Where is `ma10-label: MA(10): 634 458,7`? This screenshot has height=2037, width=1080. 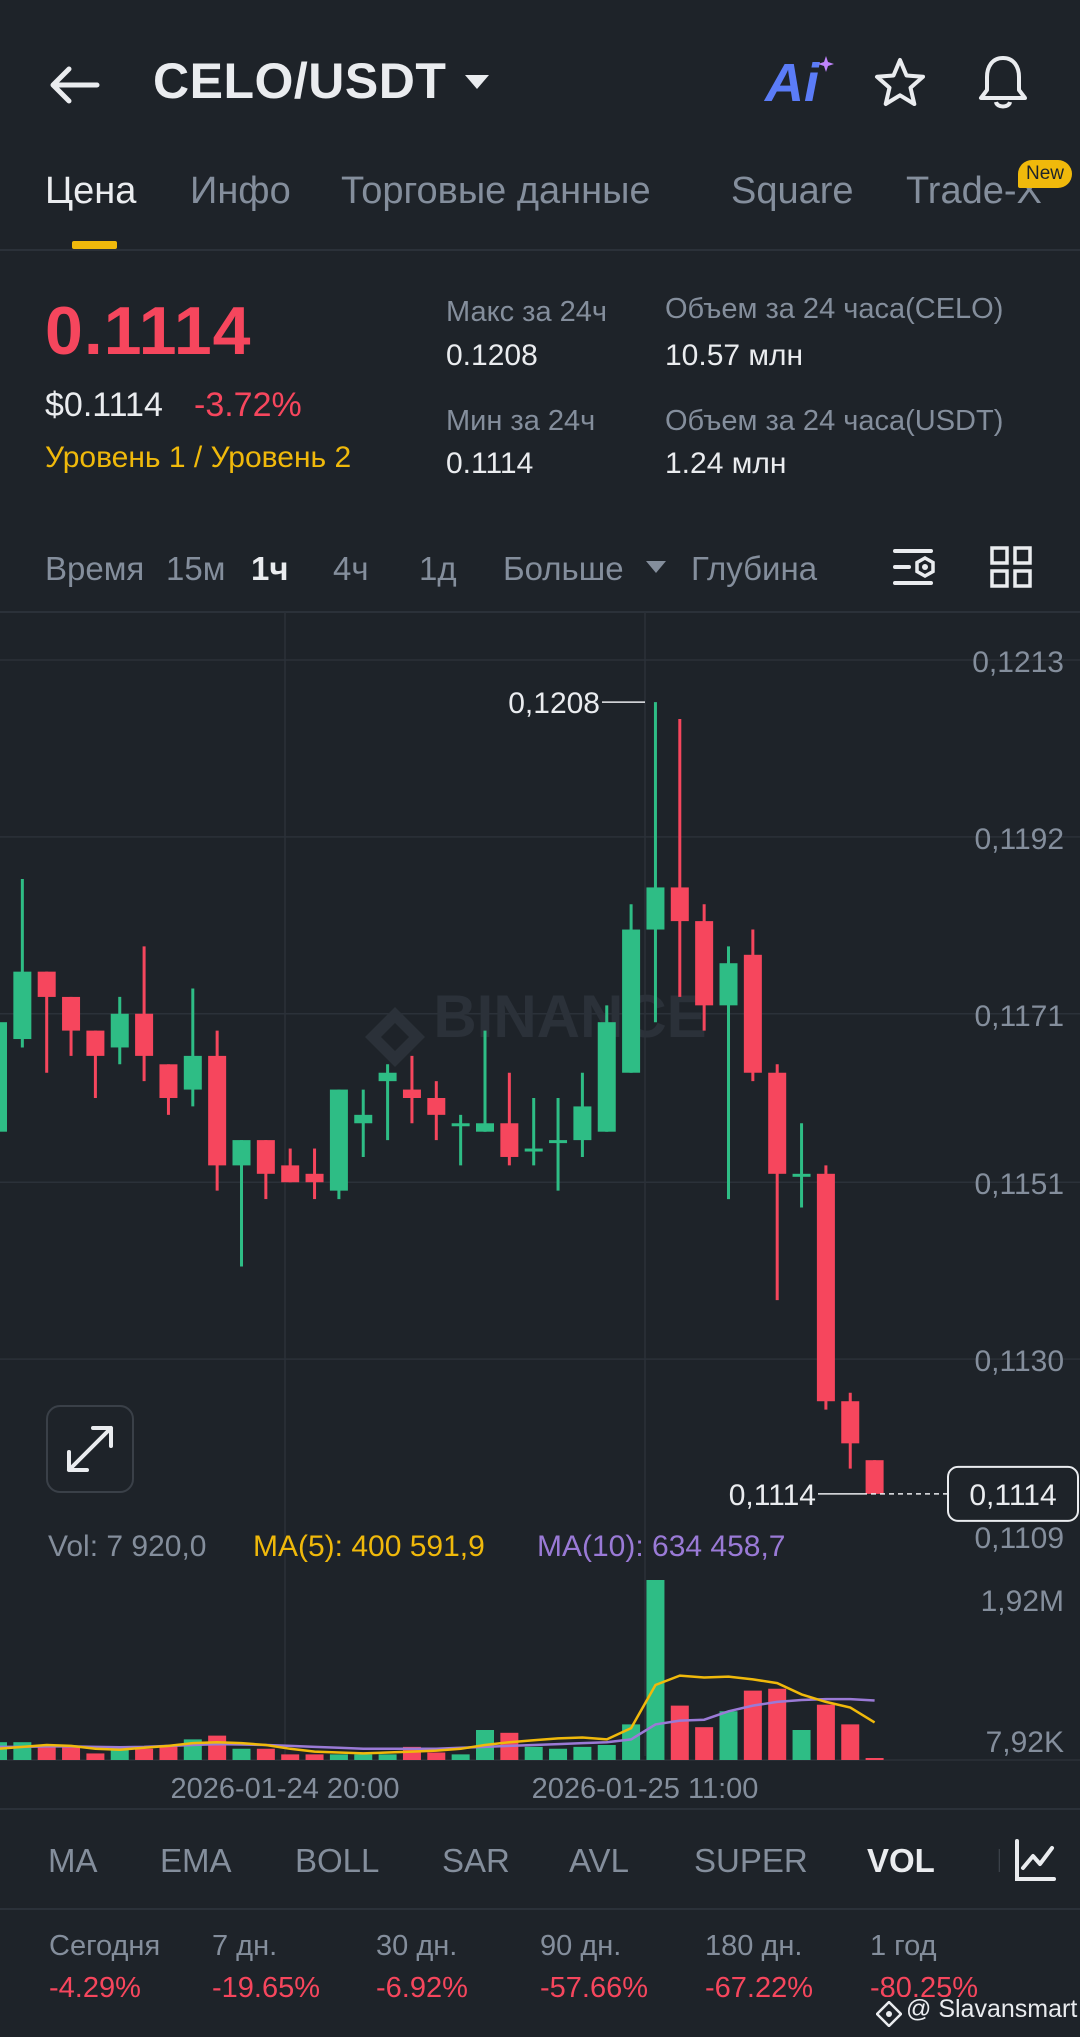 ma10-label: MA(10): 634 458,7 is located at coordinates (661, 1546).